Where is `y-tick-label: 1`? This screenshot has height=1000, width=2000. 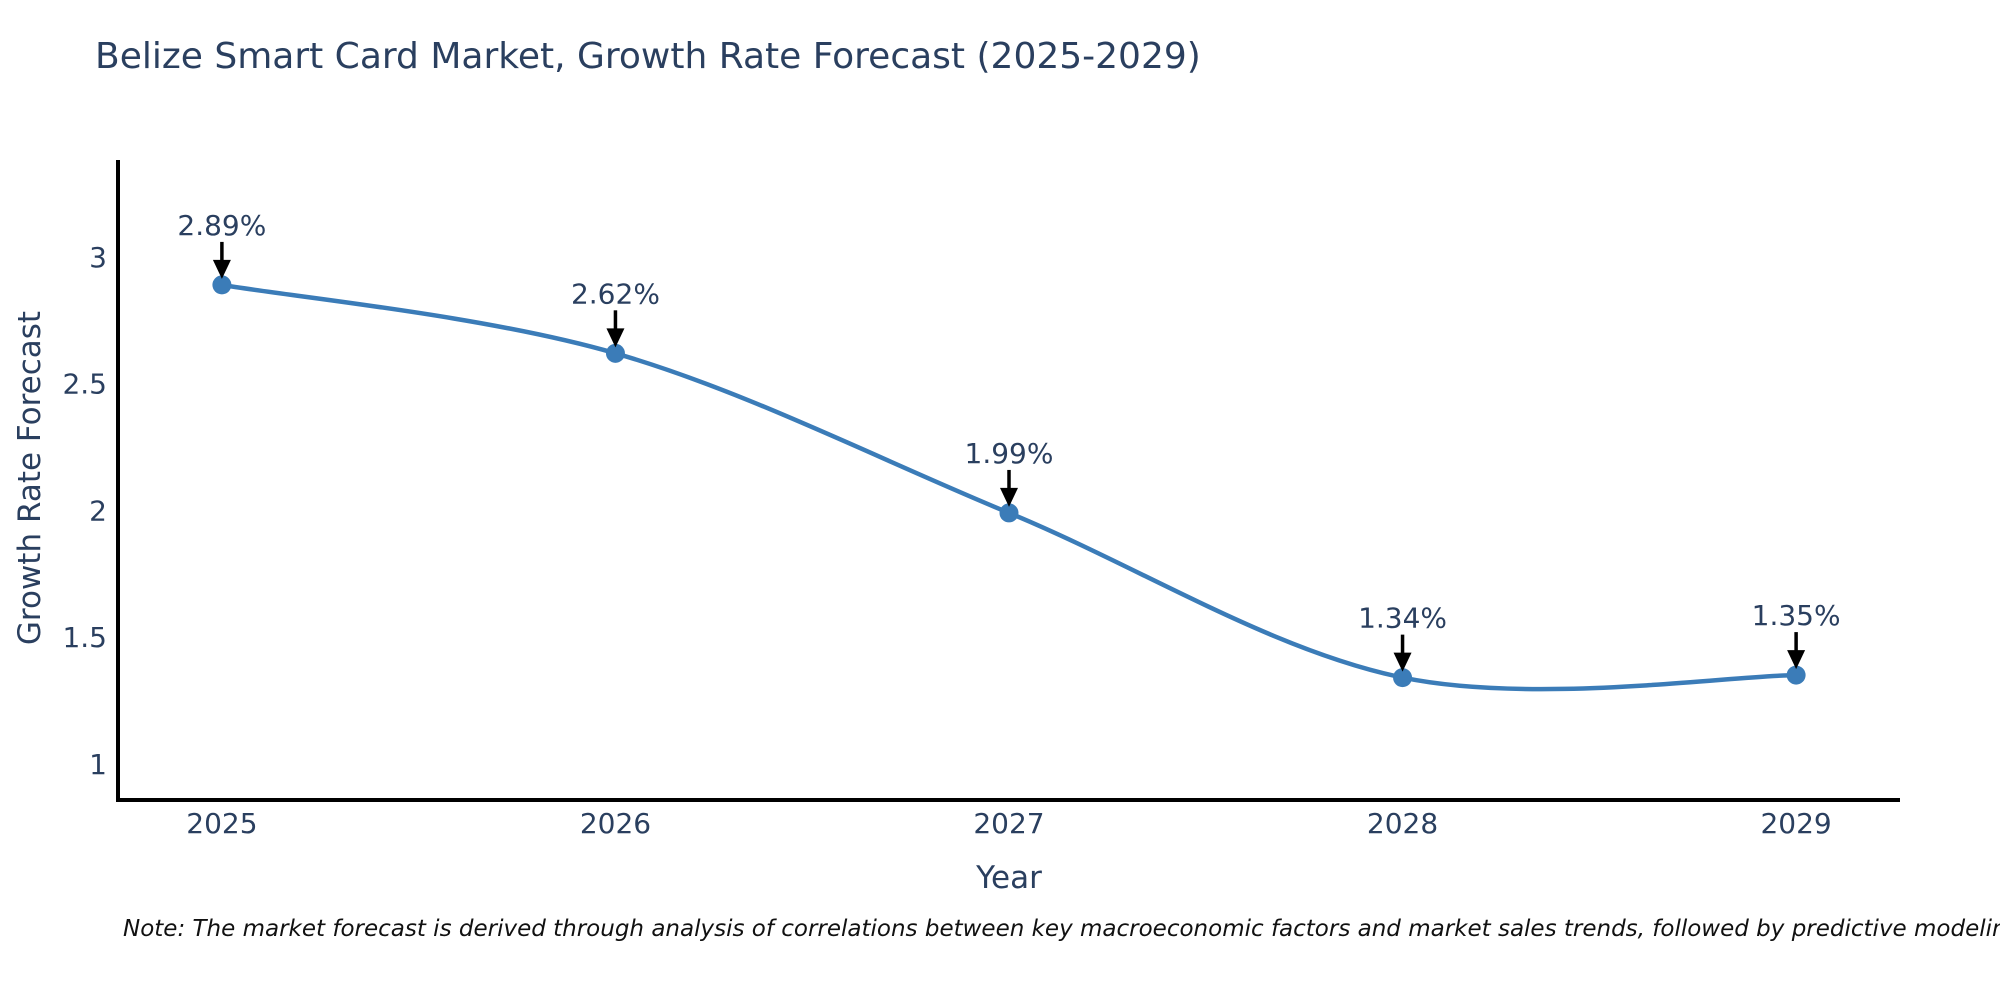 y-tick-label: 1 is located at coordinates (98, 764).